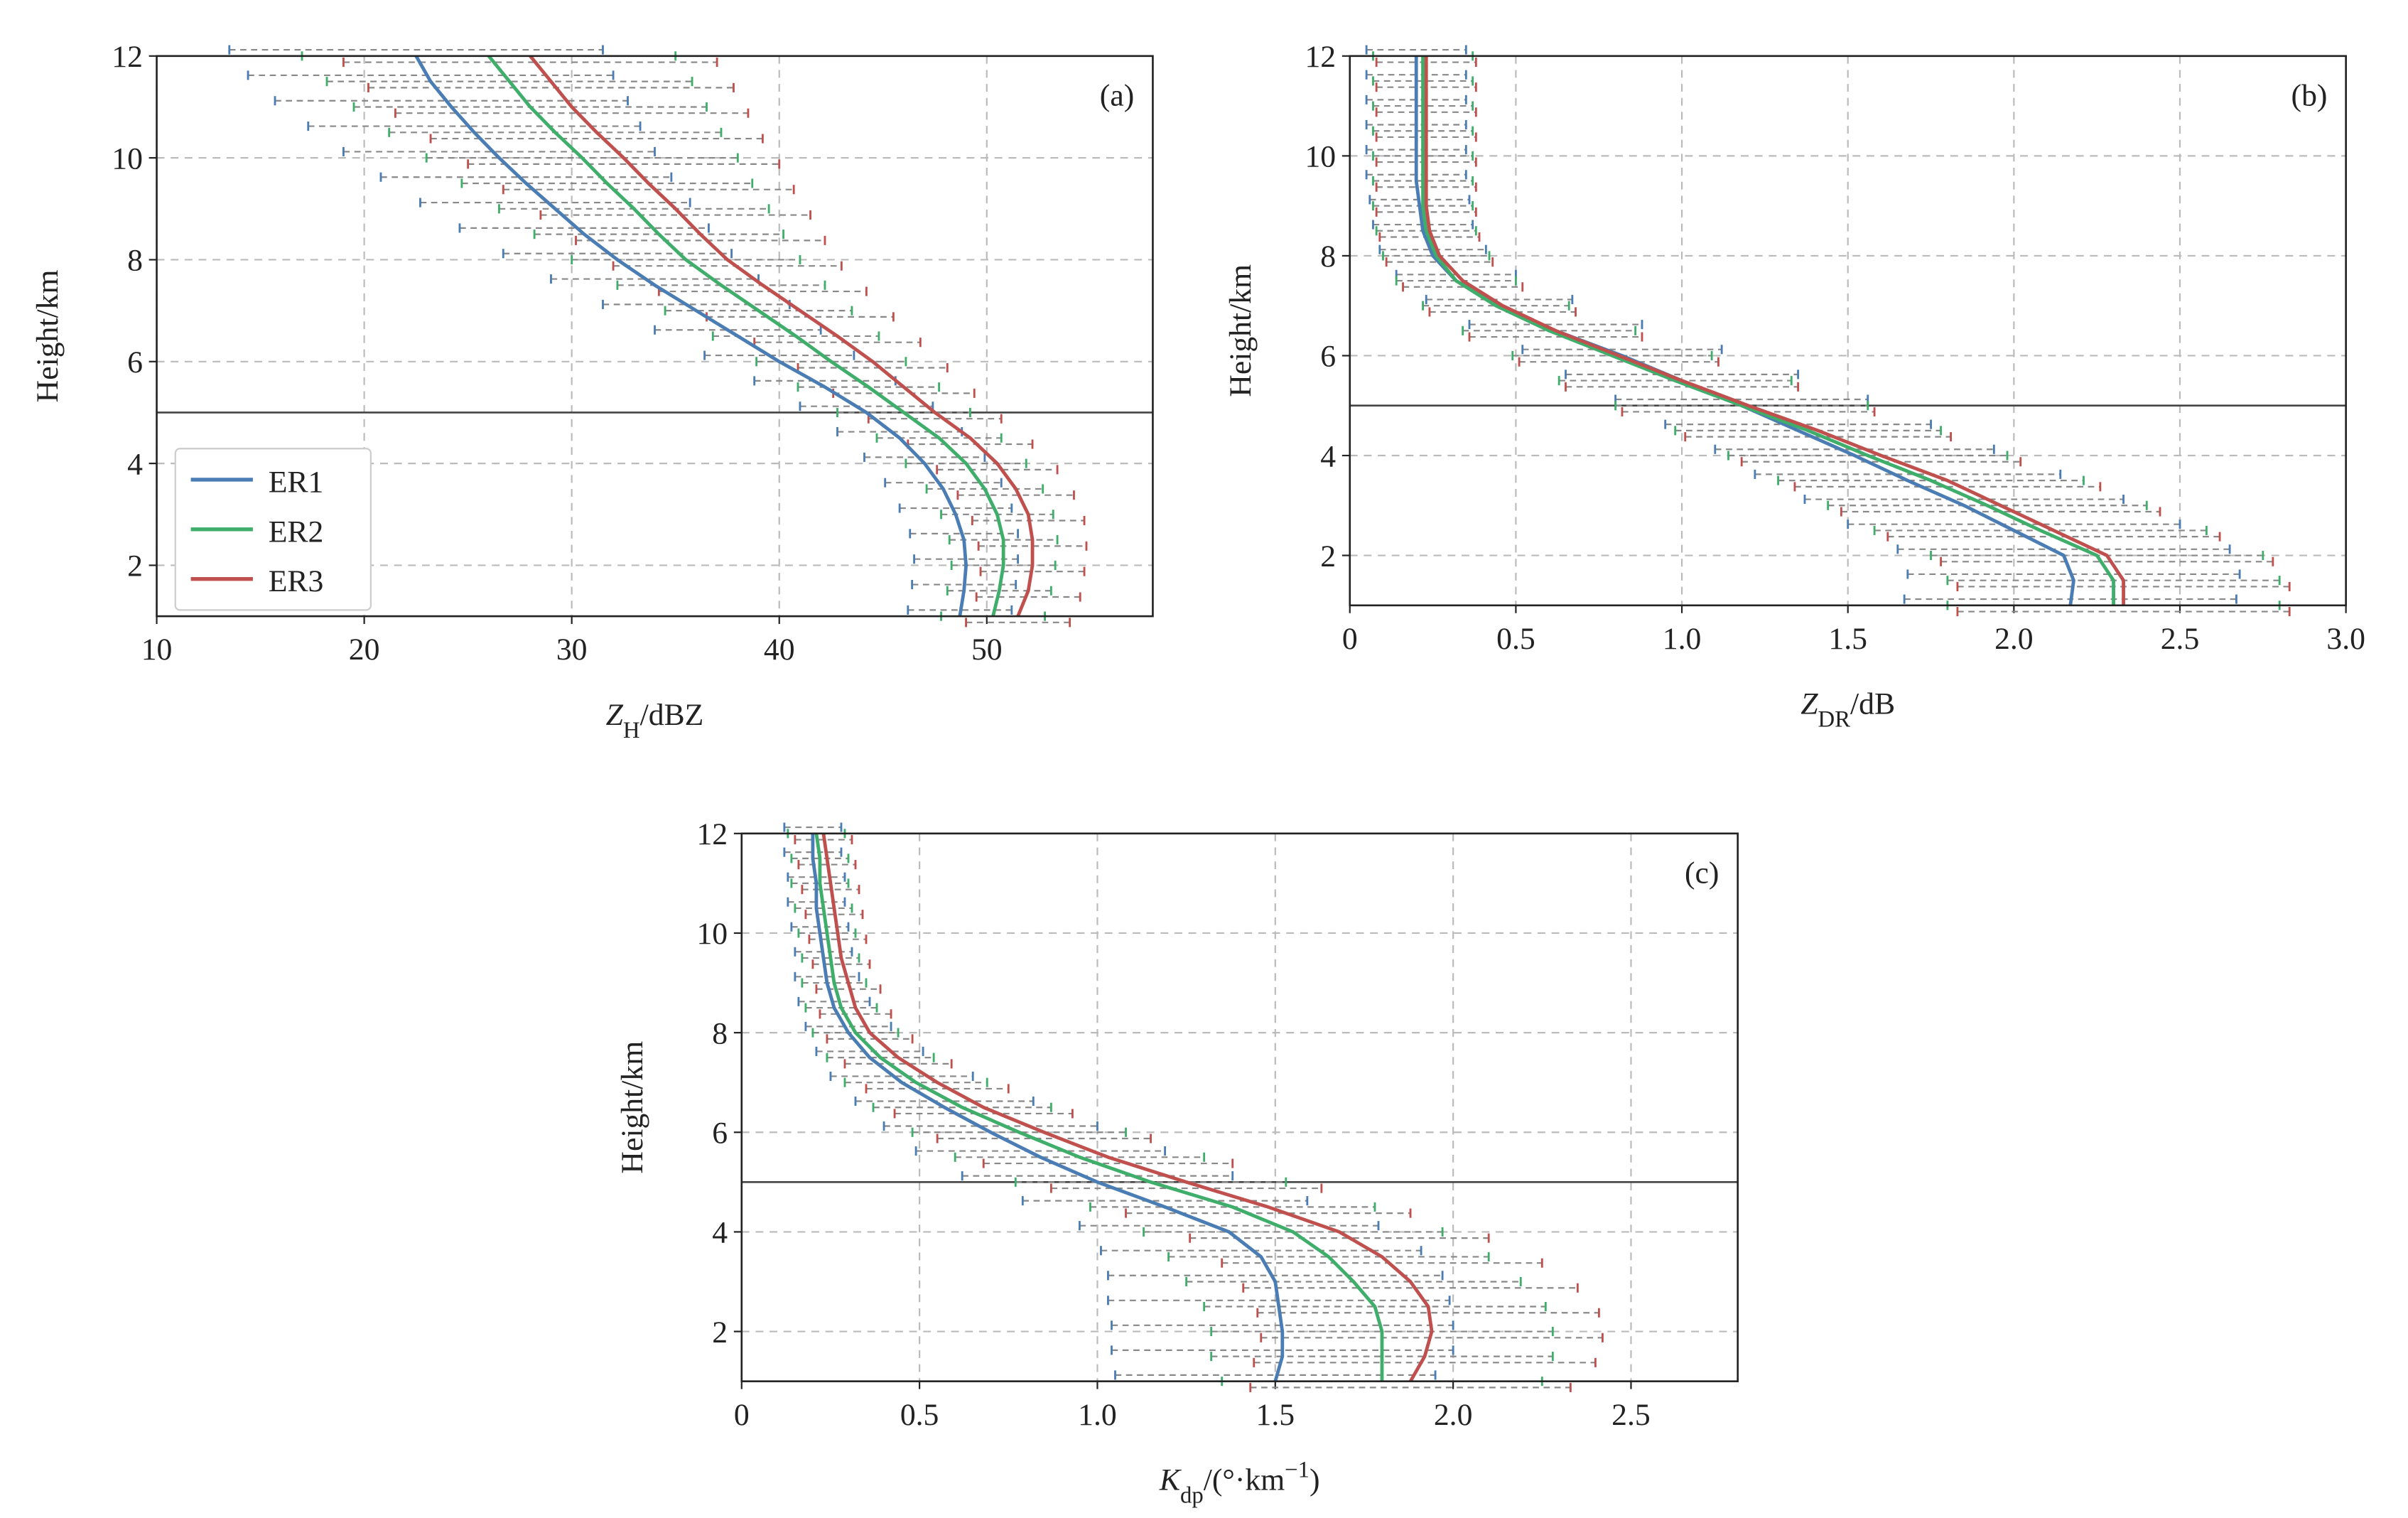 The height and width of the screenshot is (1518, 2408). I want to click on legend-label: ER2, so click(296, 532).